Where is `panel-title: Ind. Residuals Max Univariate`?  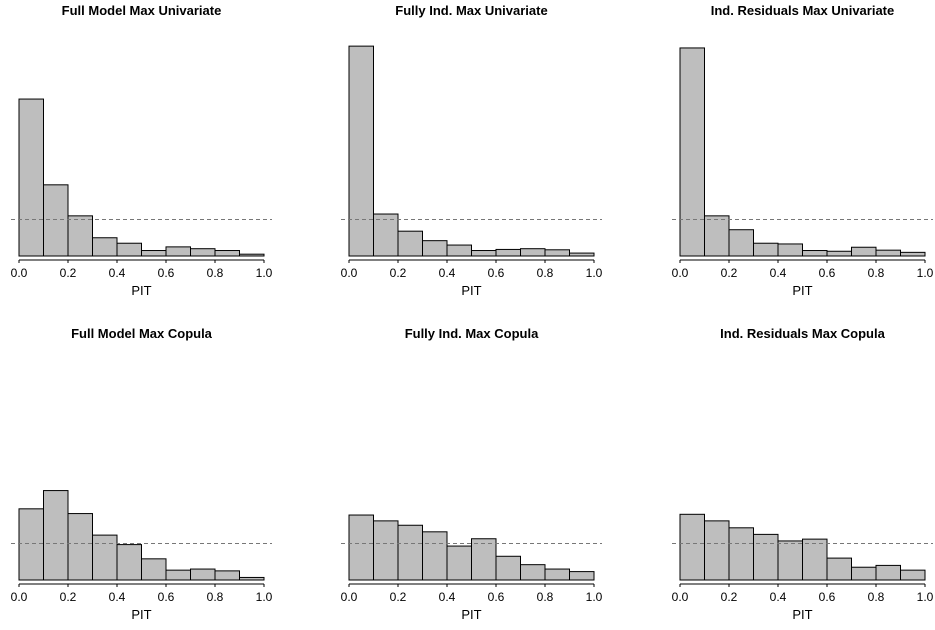 panel-title: Ind. Residuals Max Univariate is located at coordinates (803, 10).